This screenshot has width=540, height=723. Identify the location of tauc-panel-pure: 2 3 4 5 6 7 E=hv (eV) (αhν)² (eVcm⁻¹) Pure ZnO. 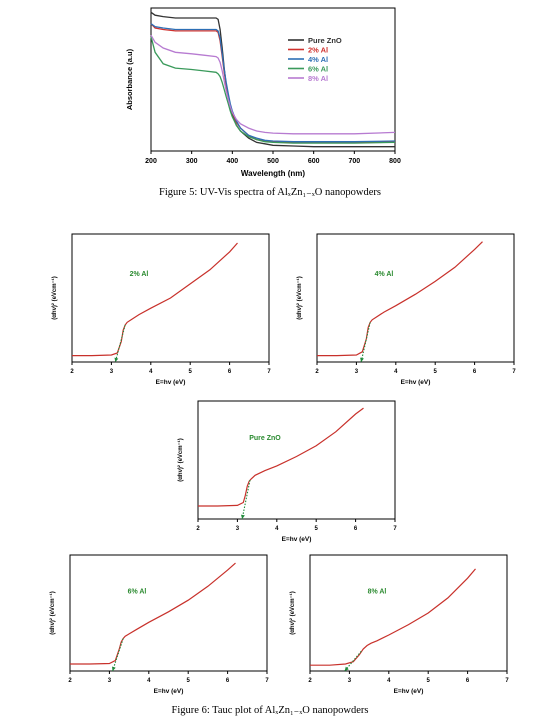
(286, 473).